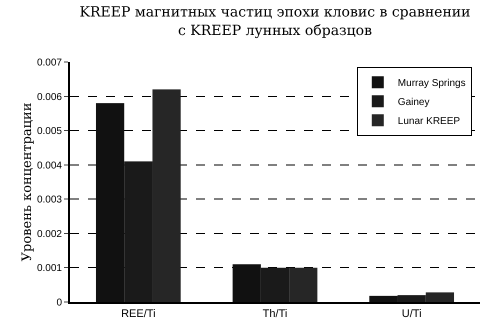 This screenshot has width=500, height=332. I want to click on legend-label: Lunar KREEP, so click(429, 122).